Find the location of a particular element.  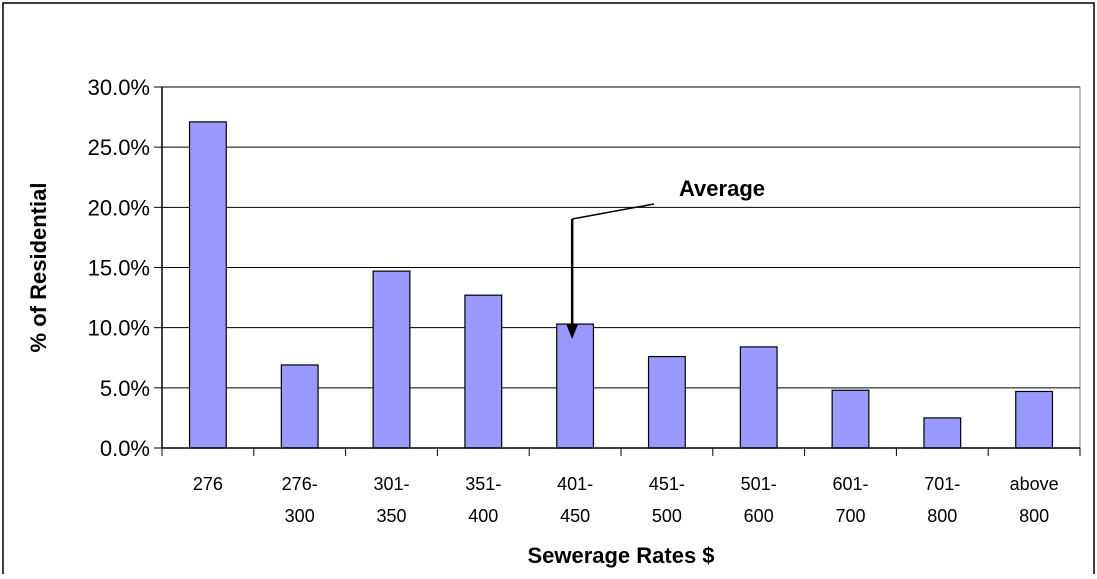

x-tick-label: 701-800 is located at coordinates (942, 500).